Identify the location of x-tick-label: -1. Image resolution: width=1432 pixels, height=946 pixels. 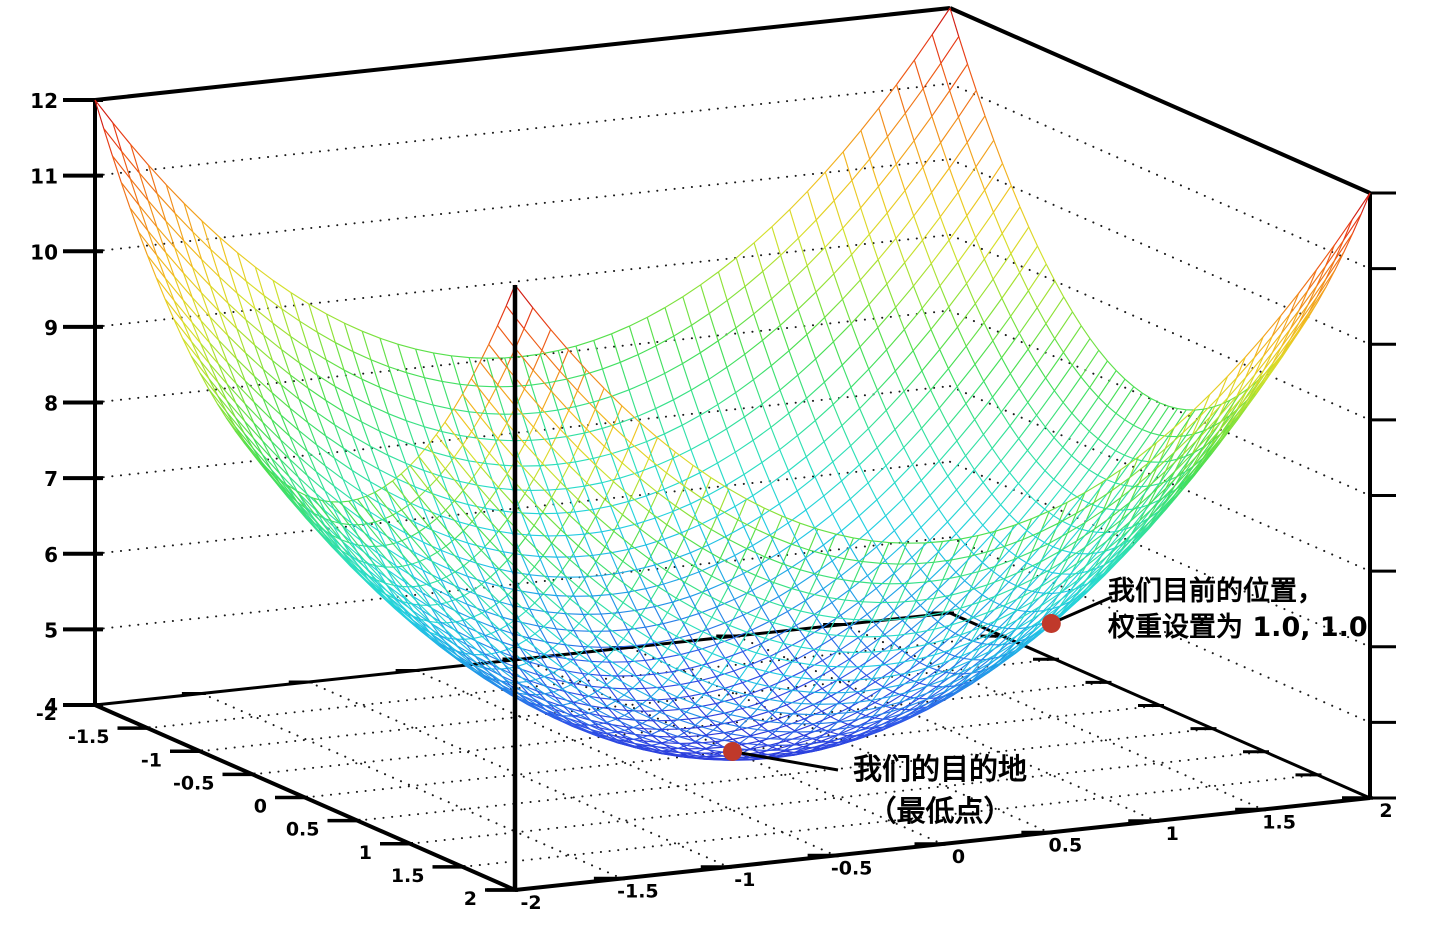
(744, 880).